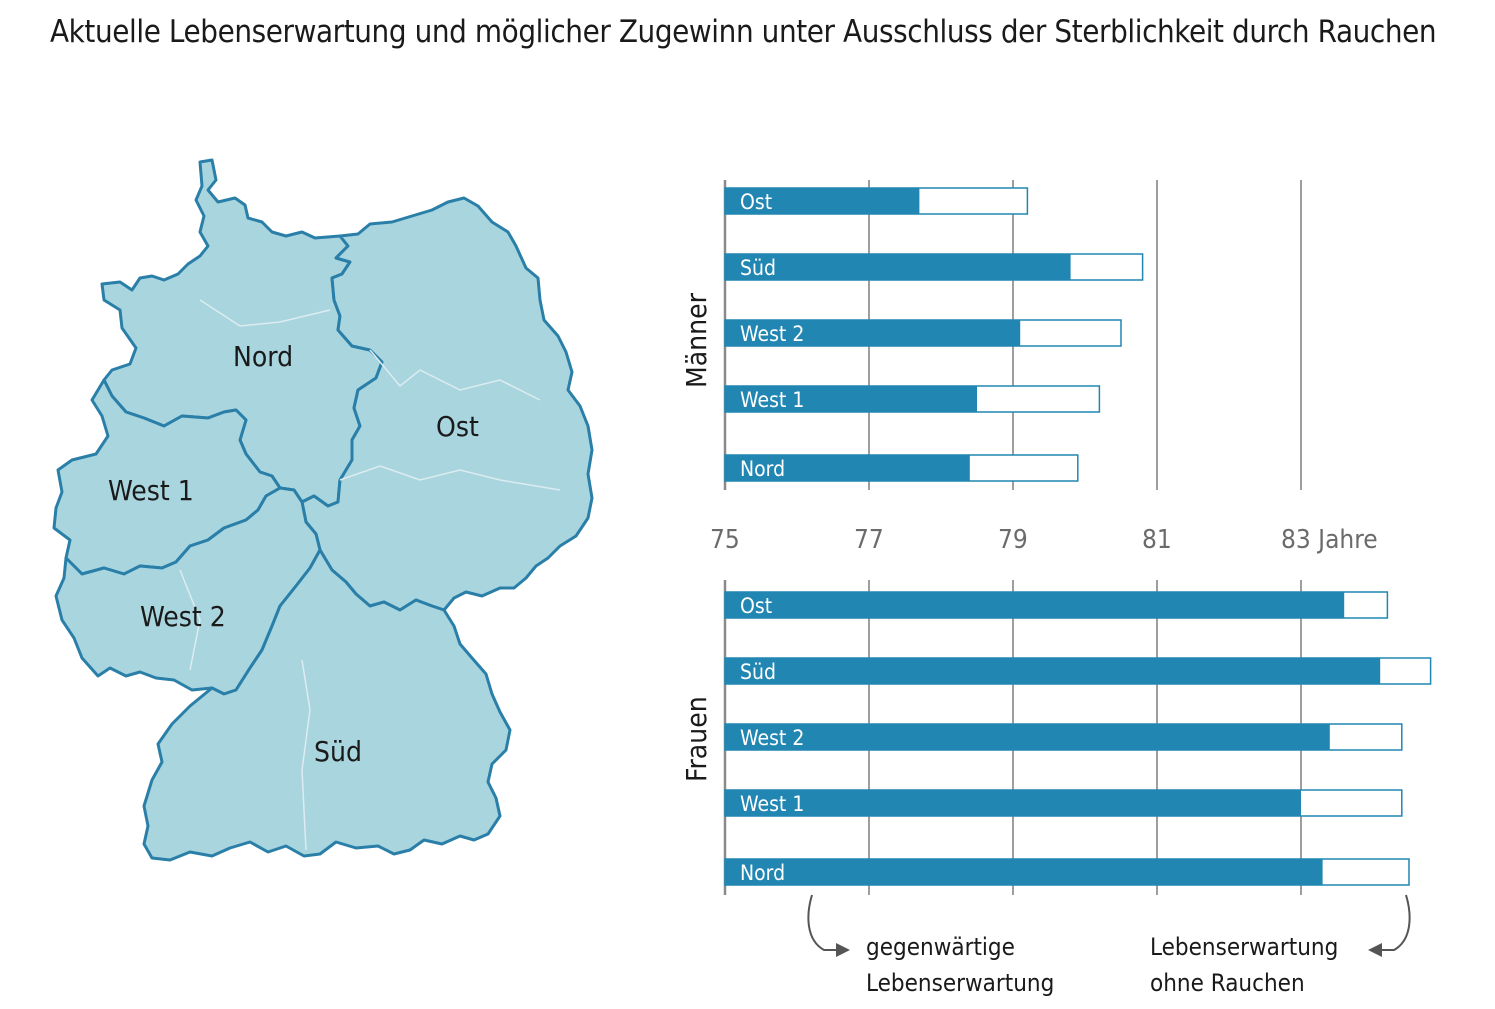 This screenshot has width=1495, height=1009. What do you see at coordinates (1244, 947) in the screenshot?
I see `legend-without-text: Lebenserwartung` at bounding box center [1244, 947].